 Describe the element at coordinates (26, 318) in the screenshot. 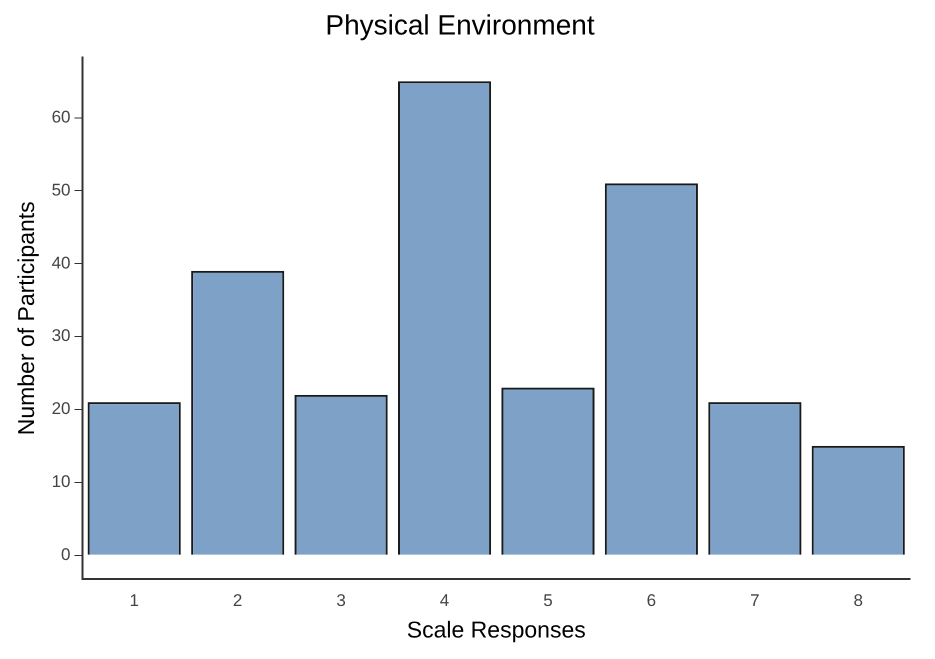

I see `y-axis-title: Number of Participants` at that location.